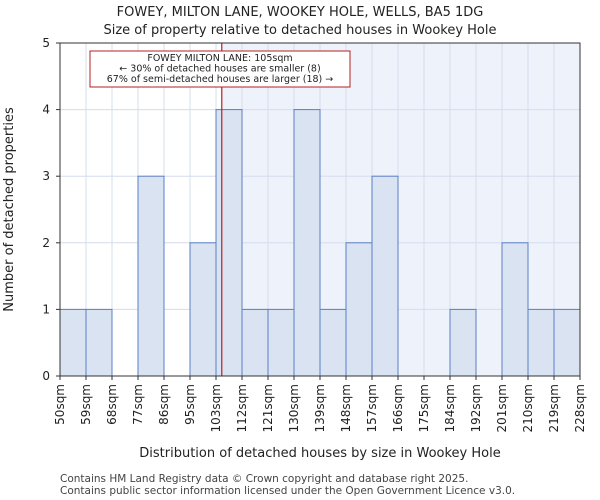  Describe the element at coordinates (99, 342) in the screenshot. I see `bar-59sqm` at that location.